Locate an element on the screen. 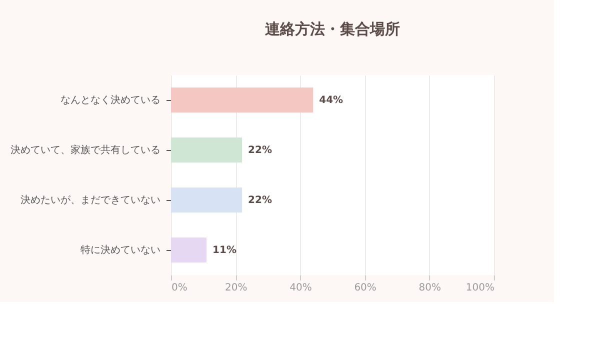  x-tick-label: 40% is located at coordinates (301, 288).